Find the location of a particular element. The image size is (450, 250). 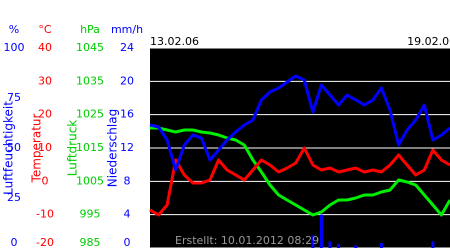

axis-unit: % is located at coordinates (14, 29).